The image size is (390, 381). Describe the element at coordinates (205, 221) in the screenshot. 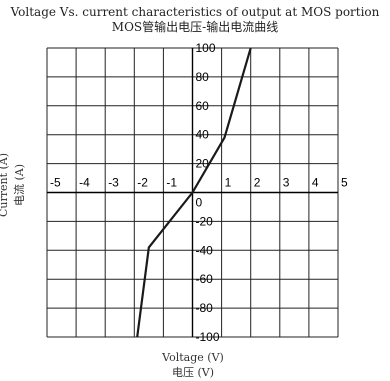

I see `y-tick-label: -20` at that location.